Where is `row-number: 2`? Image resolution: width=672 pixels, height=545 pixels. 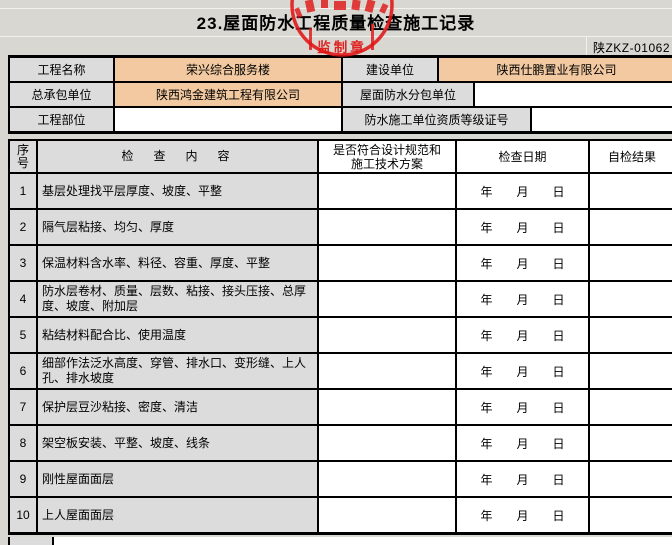 row-number: 2 is located at coordinates (24, 227).